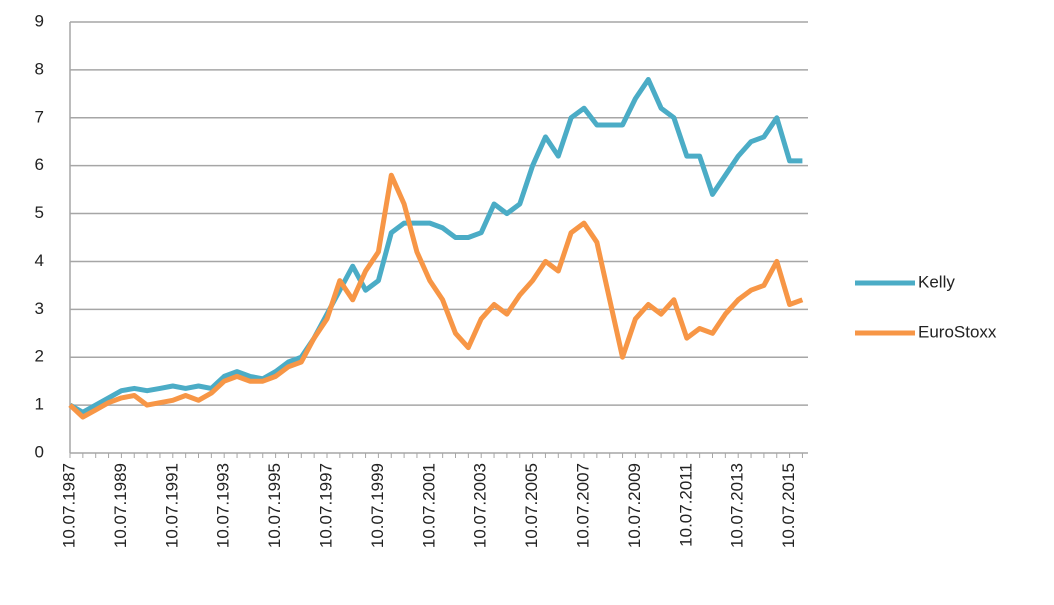 The width and height of the screenshot is (1054, 605). Describe the element at coordinates (936, 281) in the screenshot. I see `legend-label: Kelly` at that location.